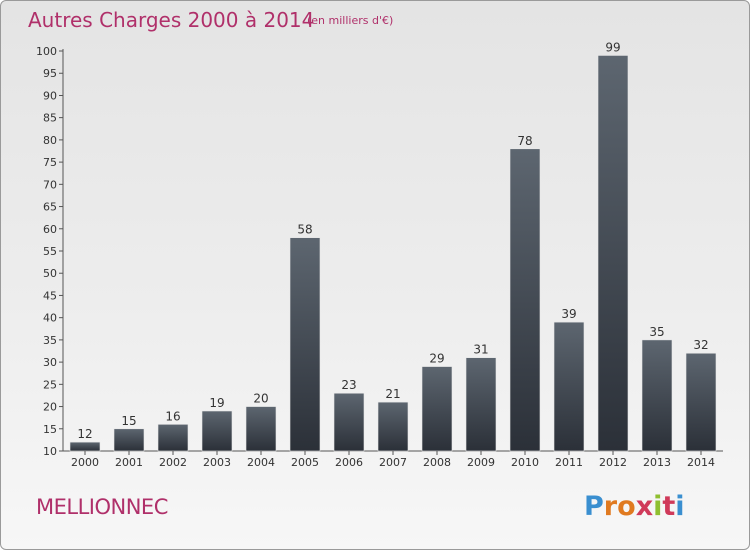 This screenshot has height=550, width=750. I want to click on x-tick-label: 2009, so click(481, 462).